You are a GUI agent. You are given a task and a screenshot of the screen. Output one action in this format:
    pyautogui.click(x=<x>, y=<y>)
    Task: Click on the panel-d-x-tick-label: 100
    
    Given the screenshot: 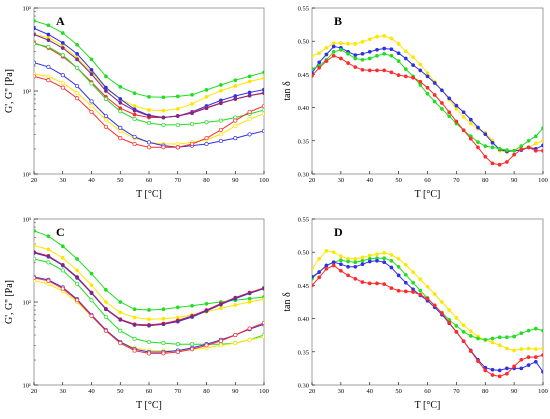 What is the action you would take?
    pyautogui.click(x=543, y=391)
    